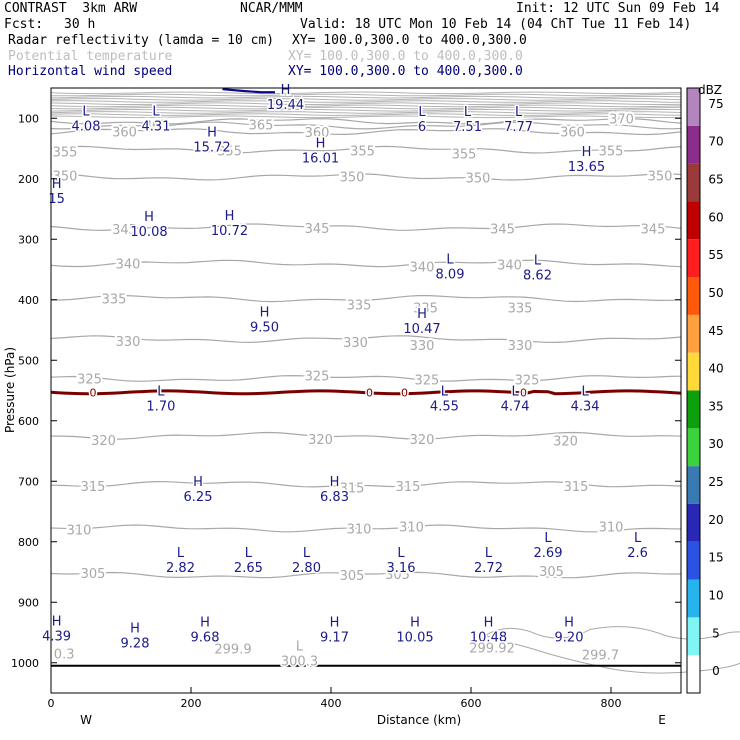 The width and height of the screenshot is (740, 740). Describe the element at coordinates (86, 720) in the screenshot. I see `x-west-label: W` at that location.